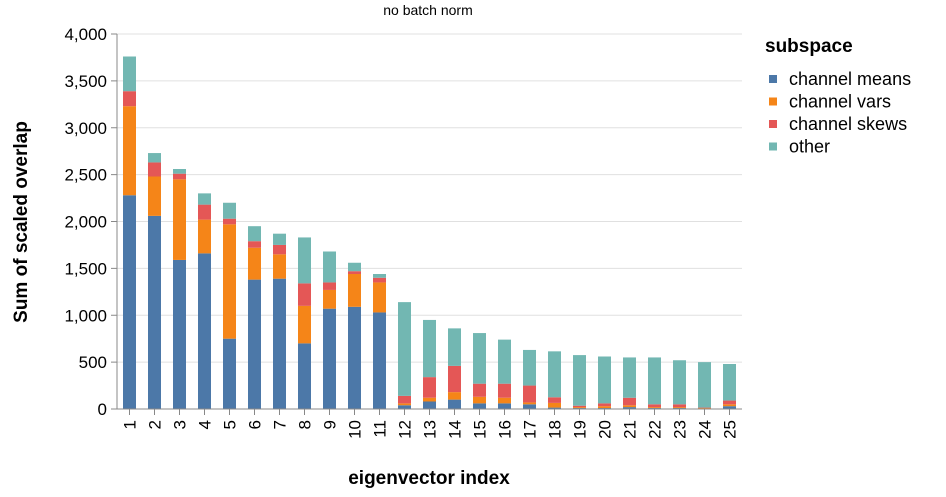 The image size is (946, 497). What do you see at coordinates (580, 429) in the screenshot?
I see `x-tick-label: 19` at bounding box center [580, 429].